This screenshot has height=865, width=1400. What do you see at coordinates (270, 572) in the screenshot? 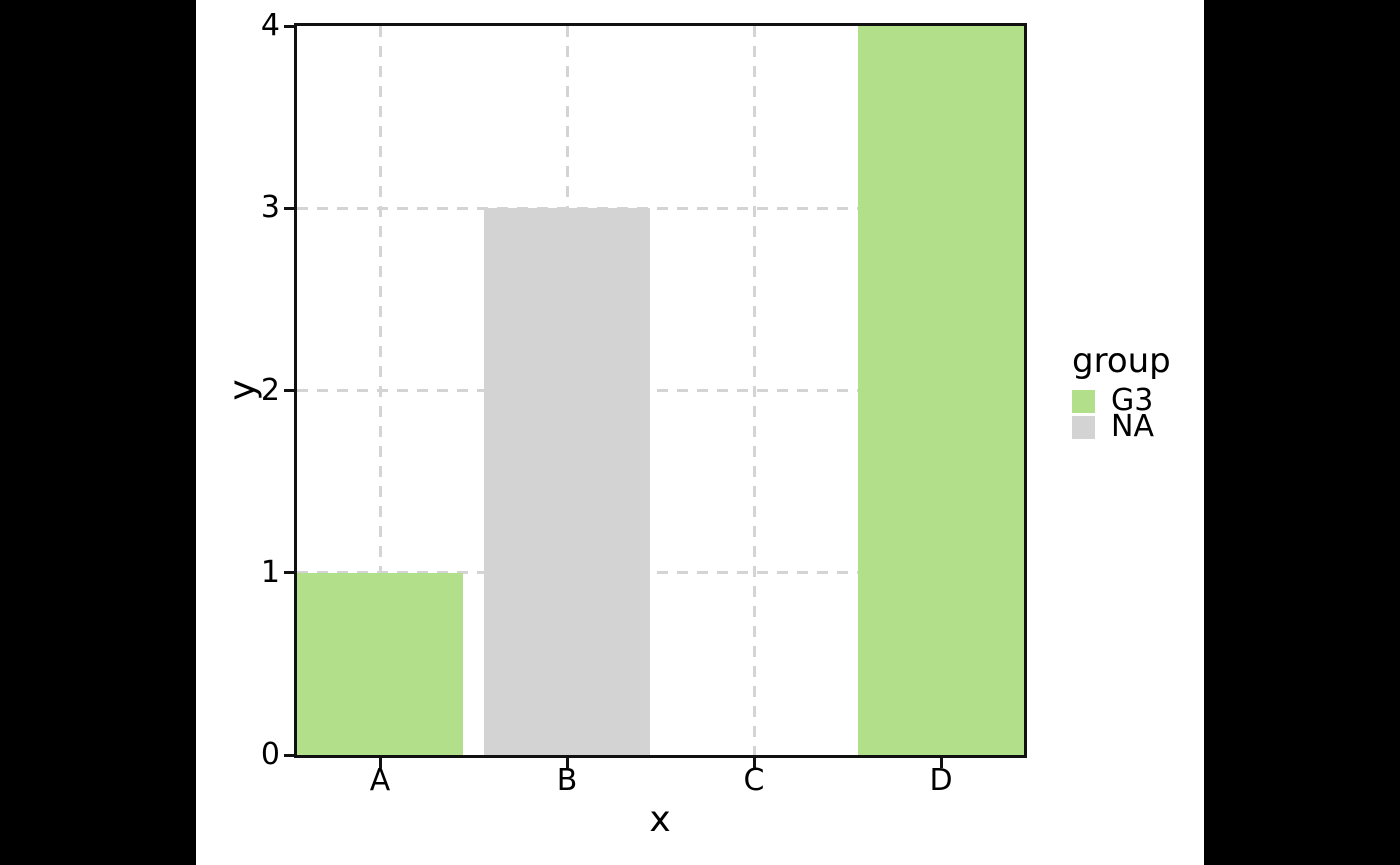
I see `y-tick-label-1: 1` at bounding box center [270, 572].